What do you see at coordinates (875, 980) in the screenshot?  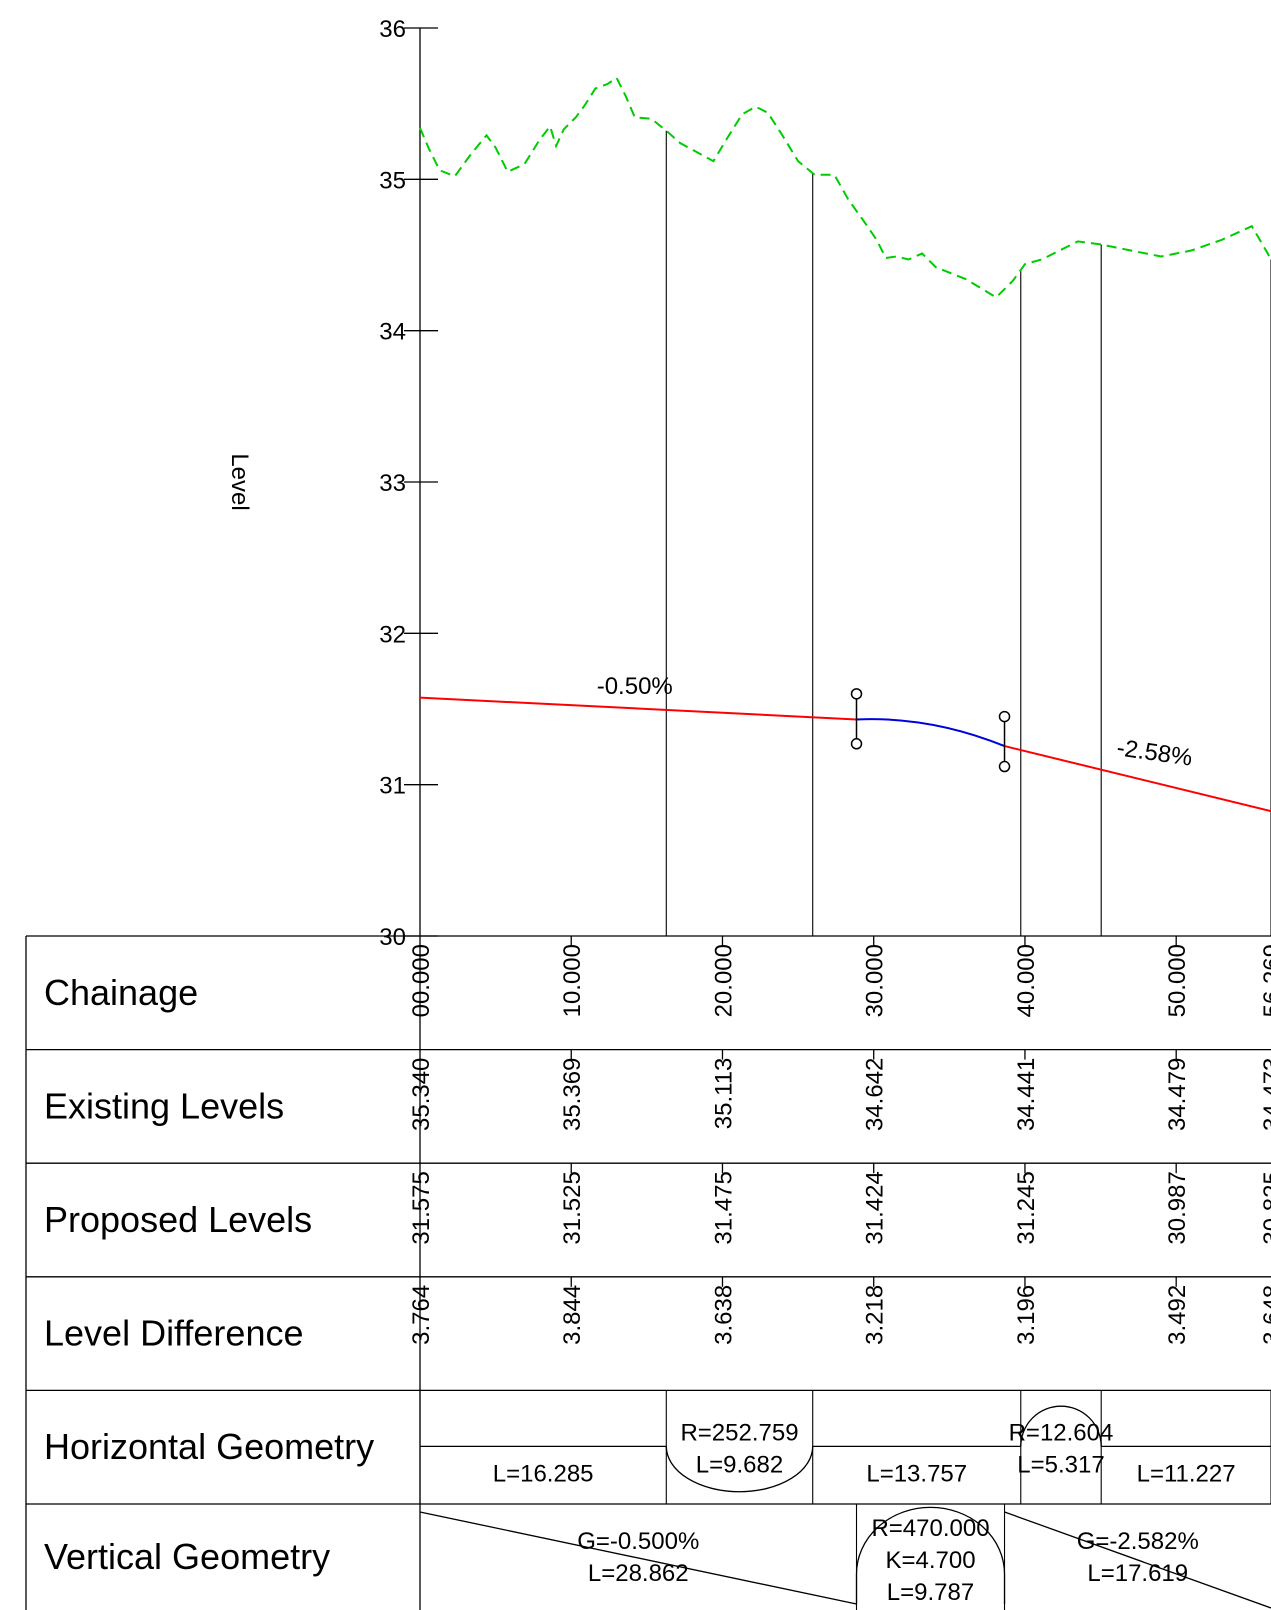 I see `table-value: 30.000` at bounding box center [875, 980].